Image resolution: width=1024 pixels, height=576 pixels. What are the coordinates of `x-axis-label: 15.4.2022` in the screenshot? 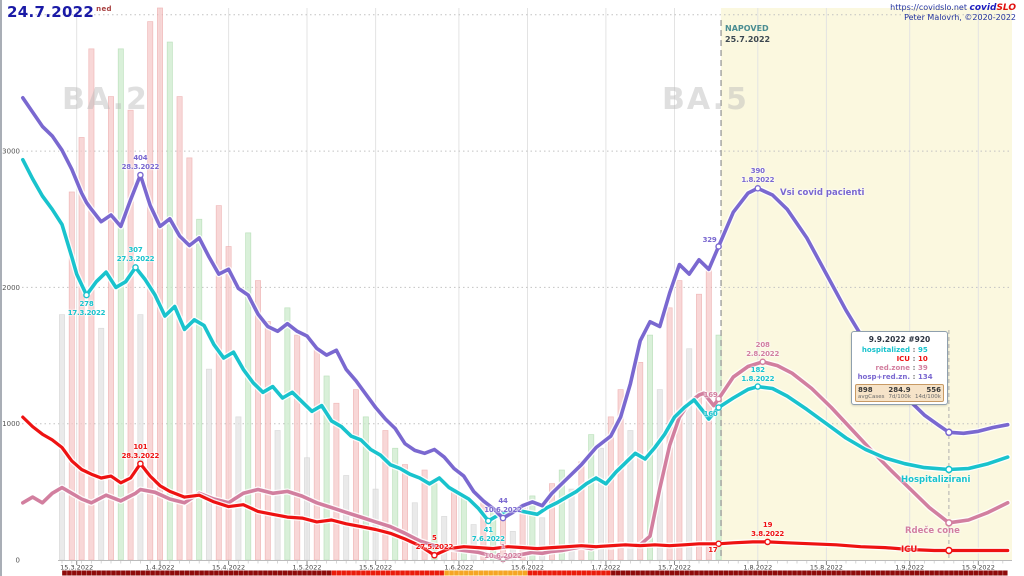 It's located at (228, 568).